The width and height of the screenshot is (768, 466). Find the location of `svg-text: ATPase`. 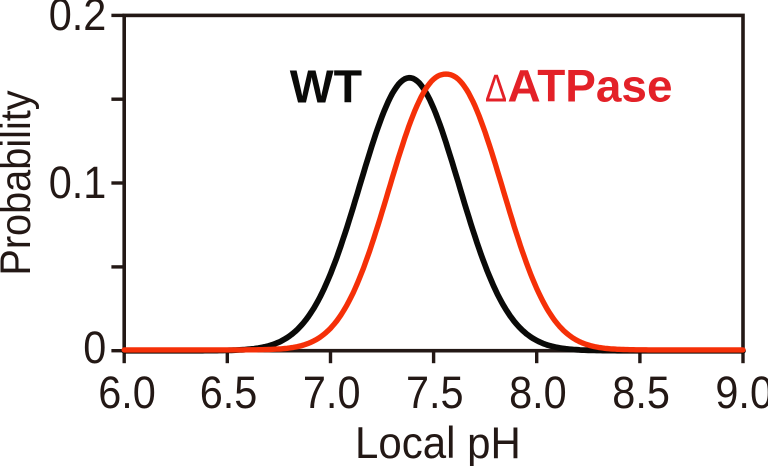

svg-text: ATPase is located at coordinates (590, 86).